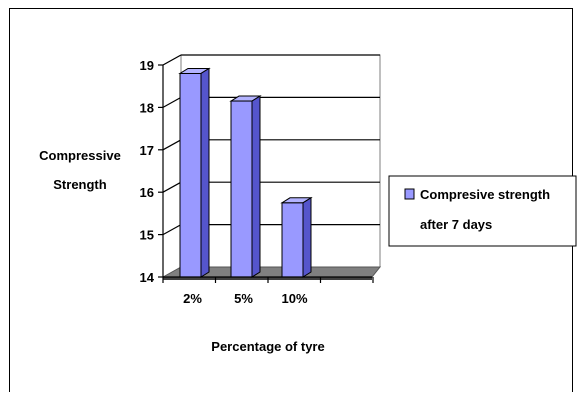 This screenshot has height=398, width=582. Describe the element at coordinates (294, 298) in the screenshot. I see `x-tick-label-10%: 10%` at that location.